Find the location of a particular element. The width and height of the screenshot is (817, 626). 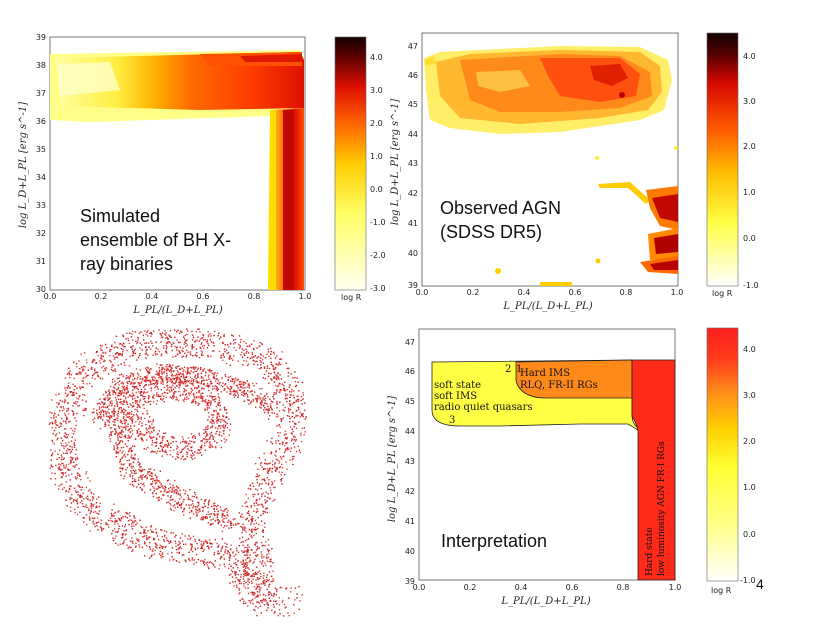

scatter-track is located at coordinates (177, 472).